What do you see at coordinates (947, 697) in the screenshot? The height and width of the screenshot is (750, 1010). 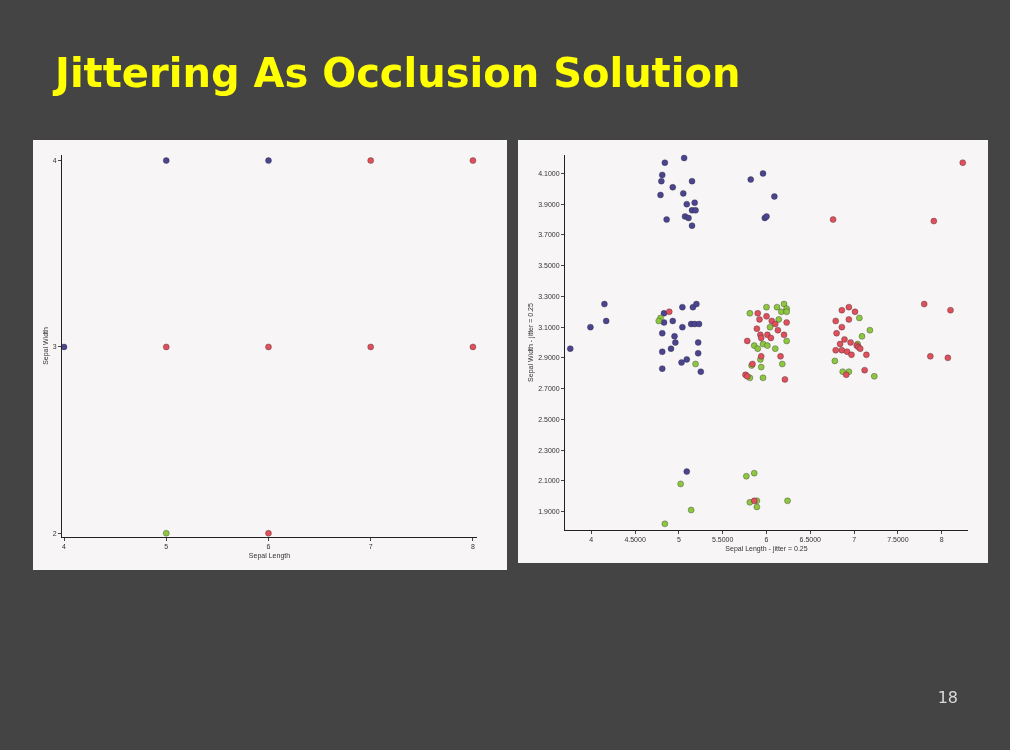 I see `text: 18` at bounding box center [947, 697].